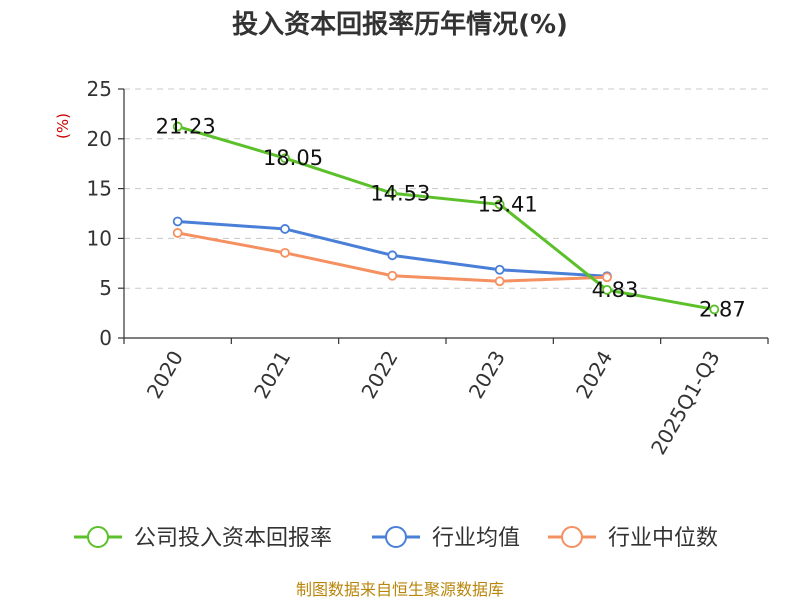 The height and width of the screenshot is (600, 800). What do you see at coordinates (615, 290) in the screenshot?
I see `data-label: 4.83` at bounding box center [615, 290].